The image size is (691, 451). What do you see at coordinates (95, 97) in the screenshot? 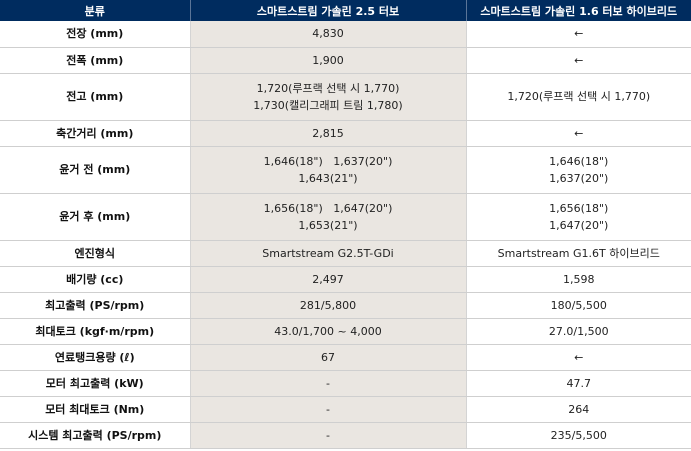
I see `row-label: 전고 (mm)` at bounding box center [95, 97].